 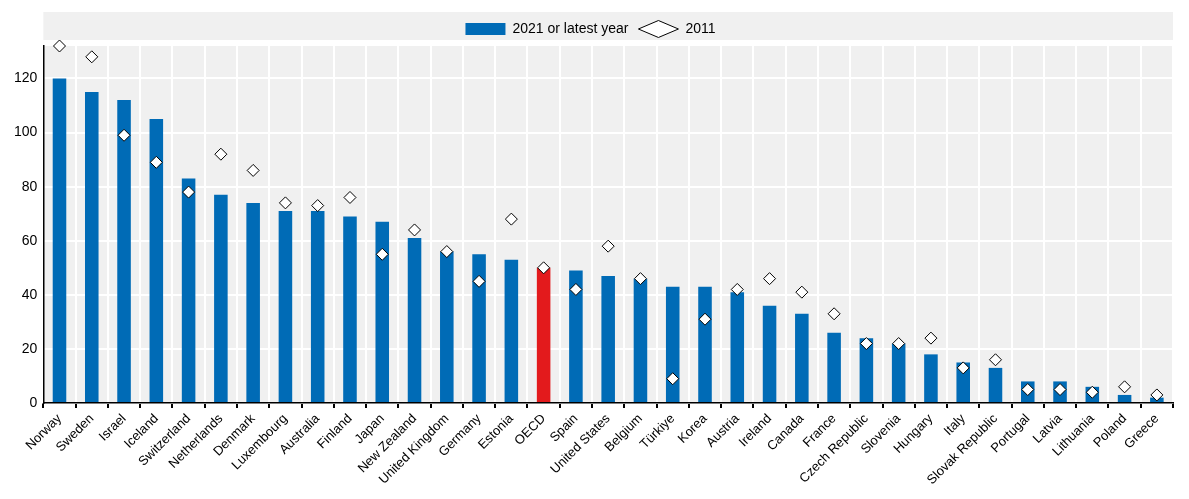 I want to click on y-tick-label: 120, so click(x=26, y=77).